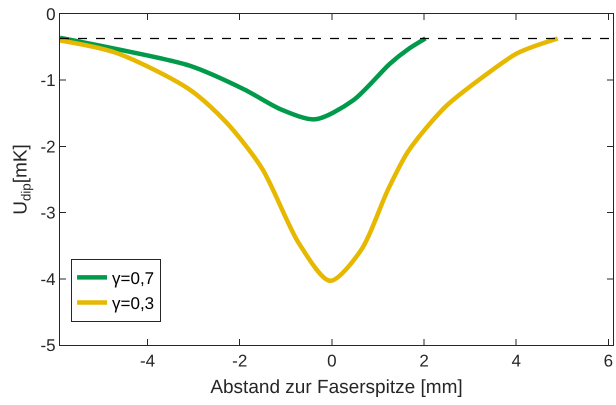 The width and height of the screenshot is (616, 405). What do you see at coordinates (51, 14) in the screenshot?
I see `y-tick-label: 0` at bounding box center [51, 14].